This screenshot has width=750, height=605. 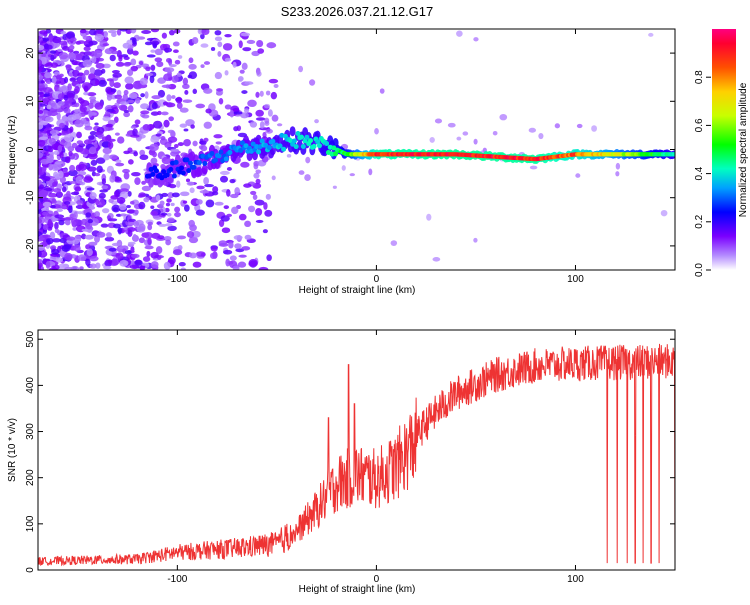 I want to click on colorbar-tick-label: 0.4, so click(x=699, y=173).